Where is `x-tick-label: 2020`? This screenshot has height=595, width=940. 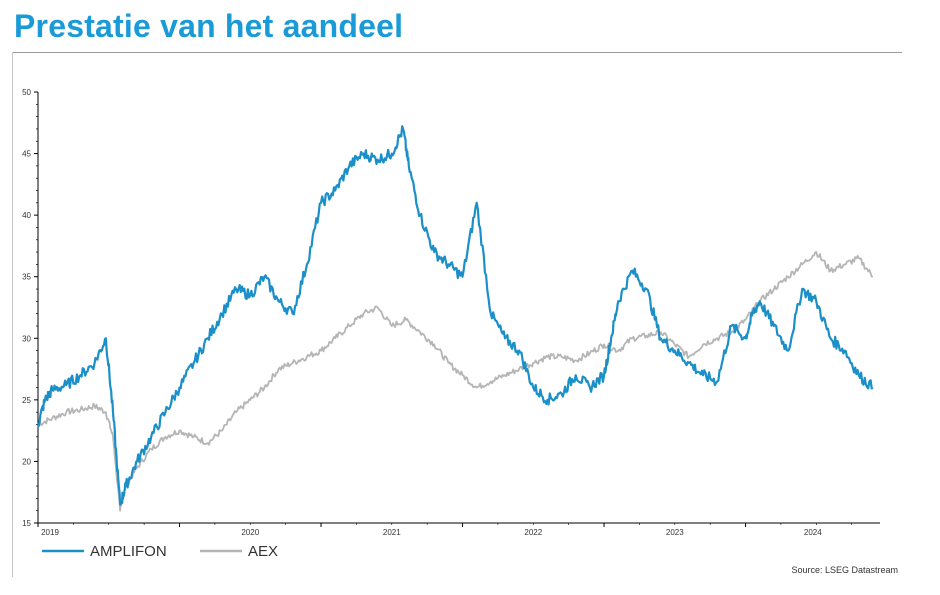 x-tick-label: 2020 is located at coordinates (250, 532).